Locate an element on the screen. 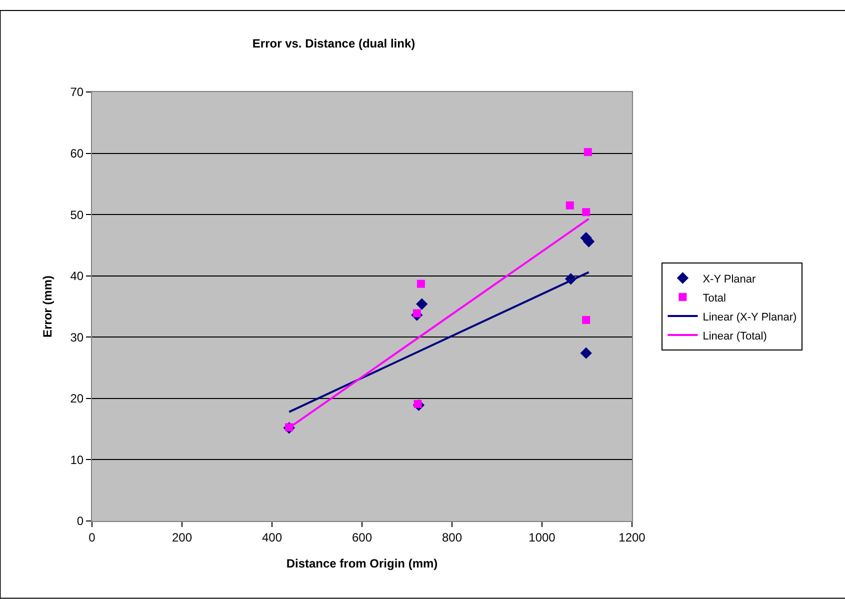 Image resolution: width=845 pixels, height=599 pixels. y-tick-label: 10 is located at coordinates (77, 459).